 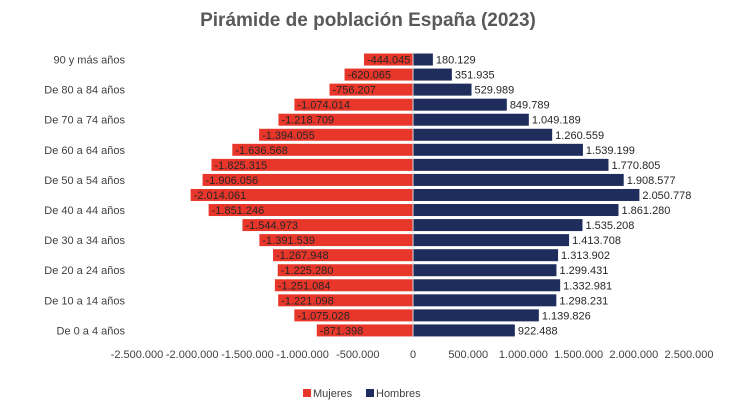 What do you see at coordinates (84, 211) in the screenshot?
I see `category-label-8: De 40 a 44 años` at bounding box center [84, 211].